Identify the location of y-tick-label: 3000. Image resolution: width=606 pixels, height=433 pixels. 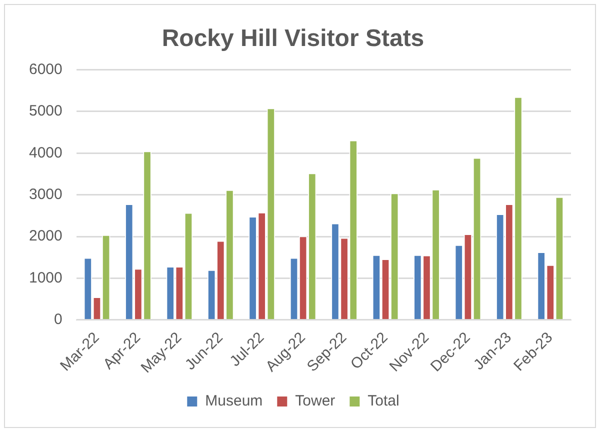
(45, 194).